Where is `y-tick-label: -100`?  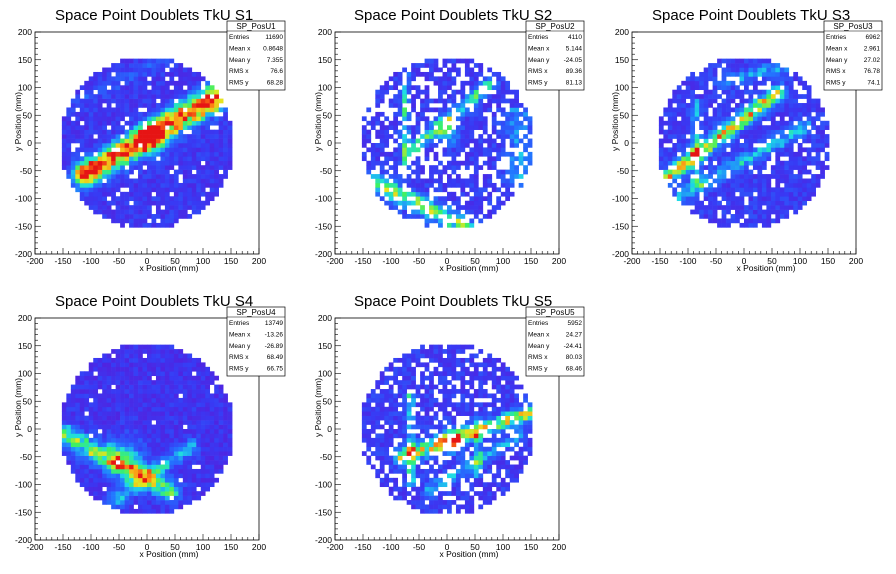 y-tick-label: -100 is located at coordinates (323, 199).